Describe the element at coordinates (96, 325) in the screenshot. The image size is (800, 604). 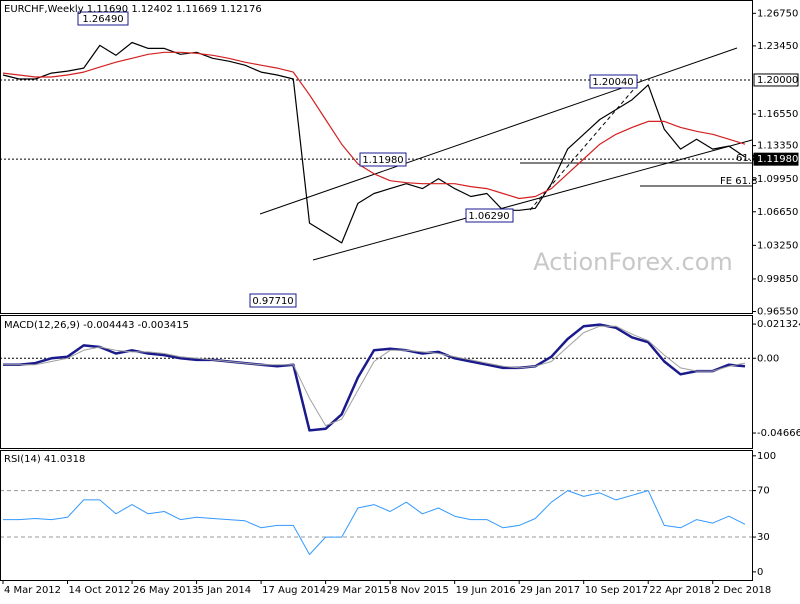
I see `panel-title: MACD(12,26,9) -0.004443 -0.003415` at that location.